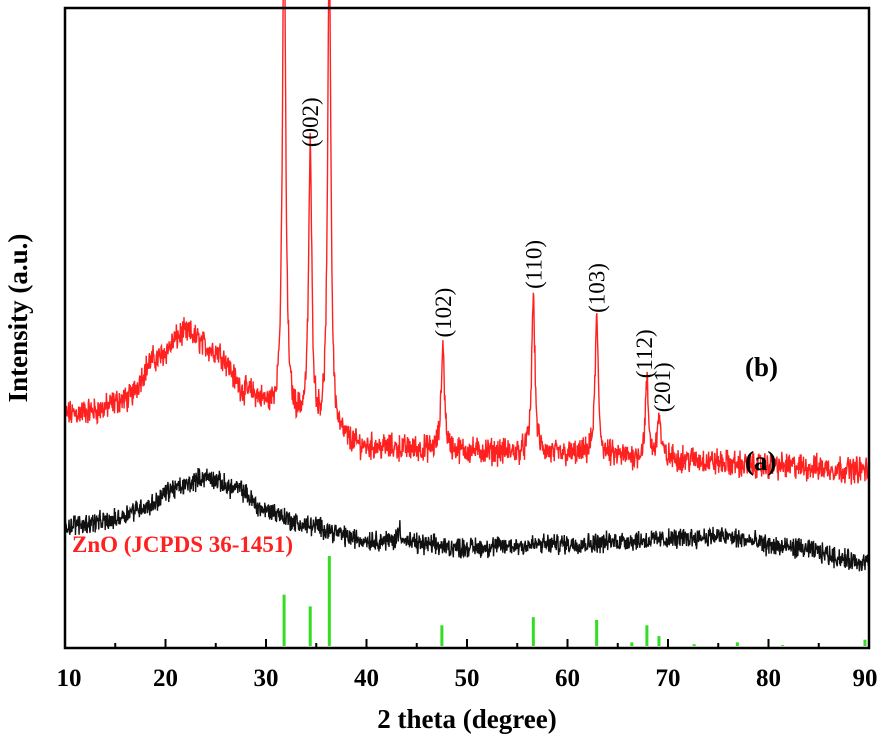  Describe the element at coordinates (567, 678) in the screenshot. I see `x-tick-label: 60` at that location.